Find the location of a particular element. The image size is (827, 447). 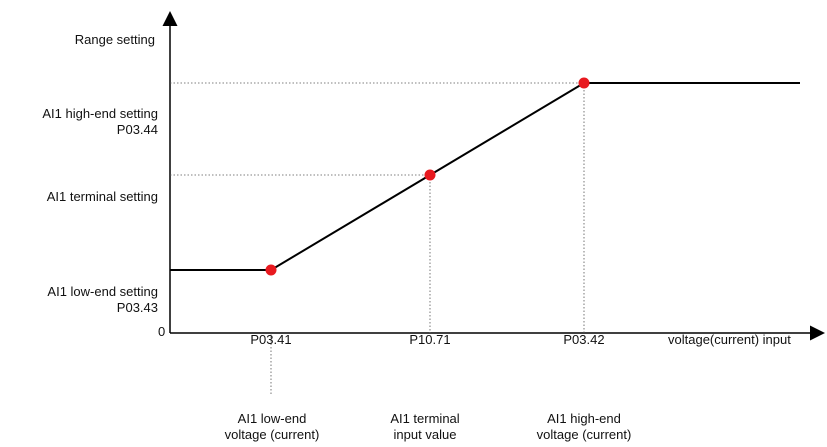

terminal-point is located at coordinates (430, 175).